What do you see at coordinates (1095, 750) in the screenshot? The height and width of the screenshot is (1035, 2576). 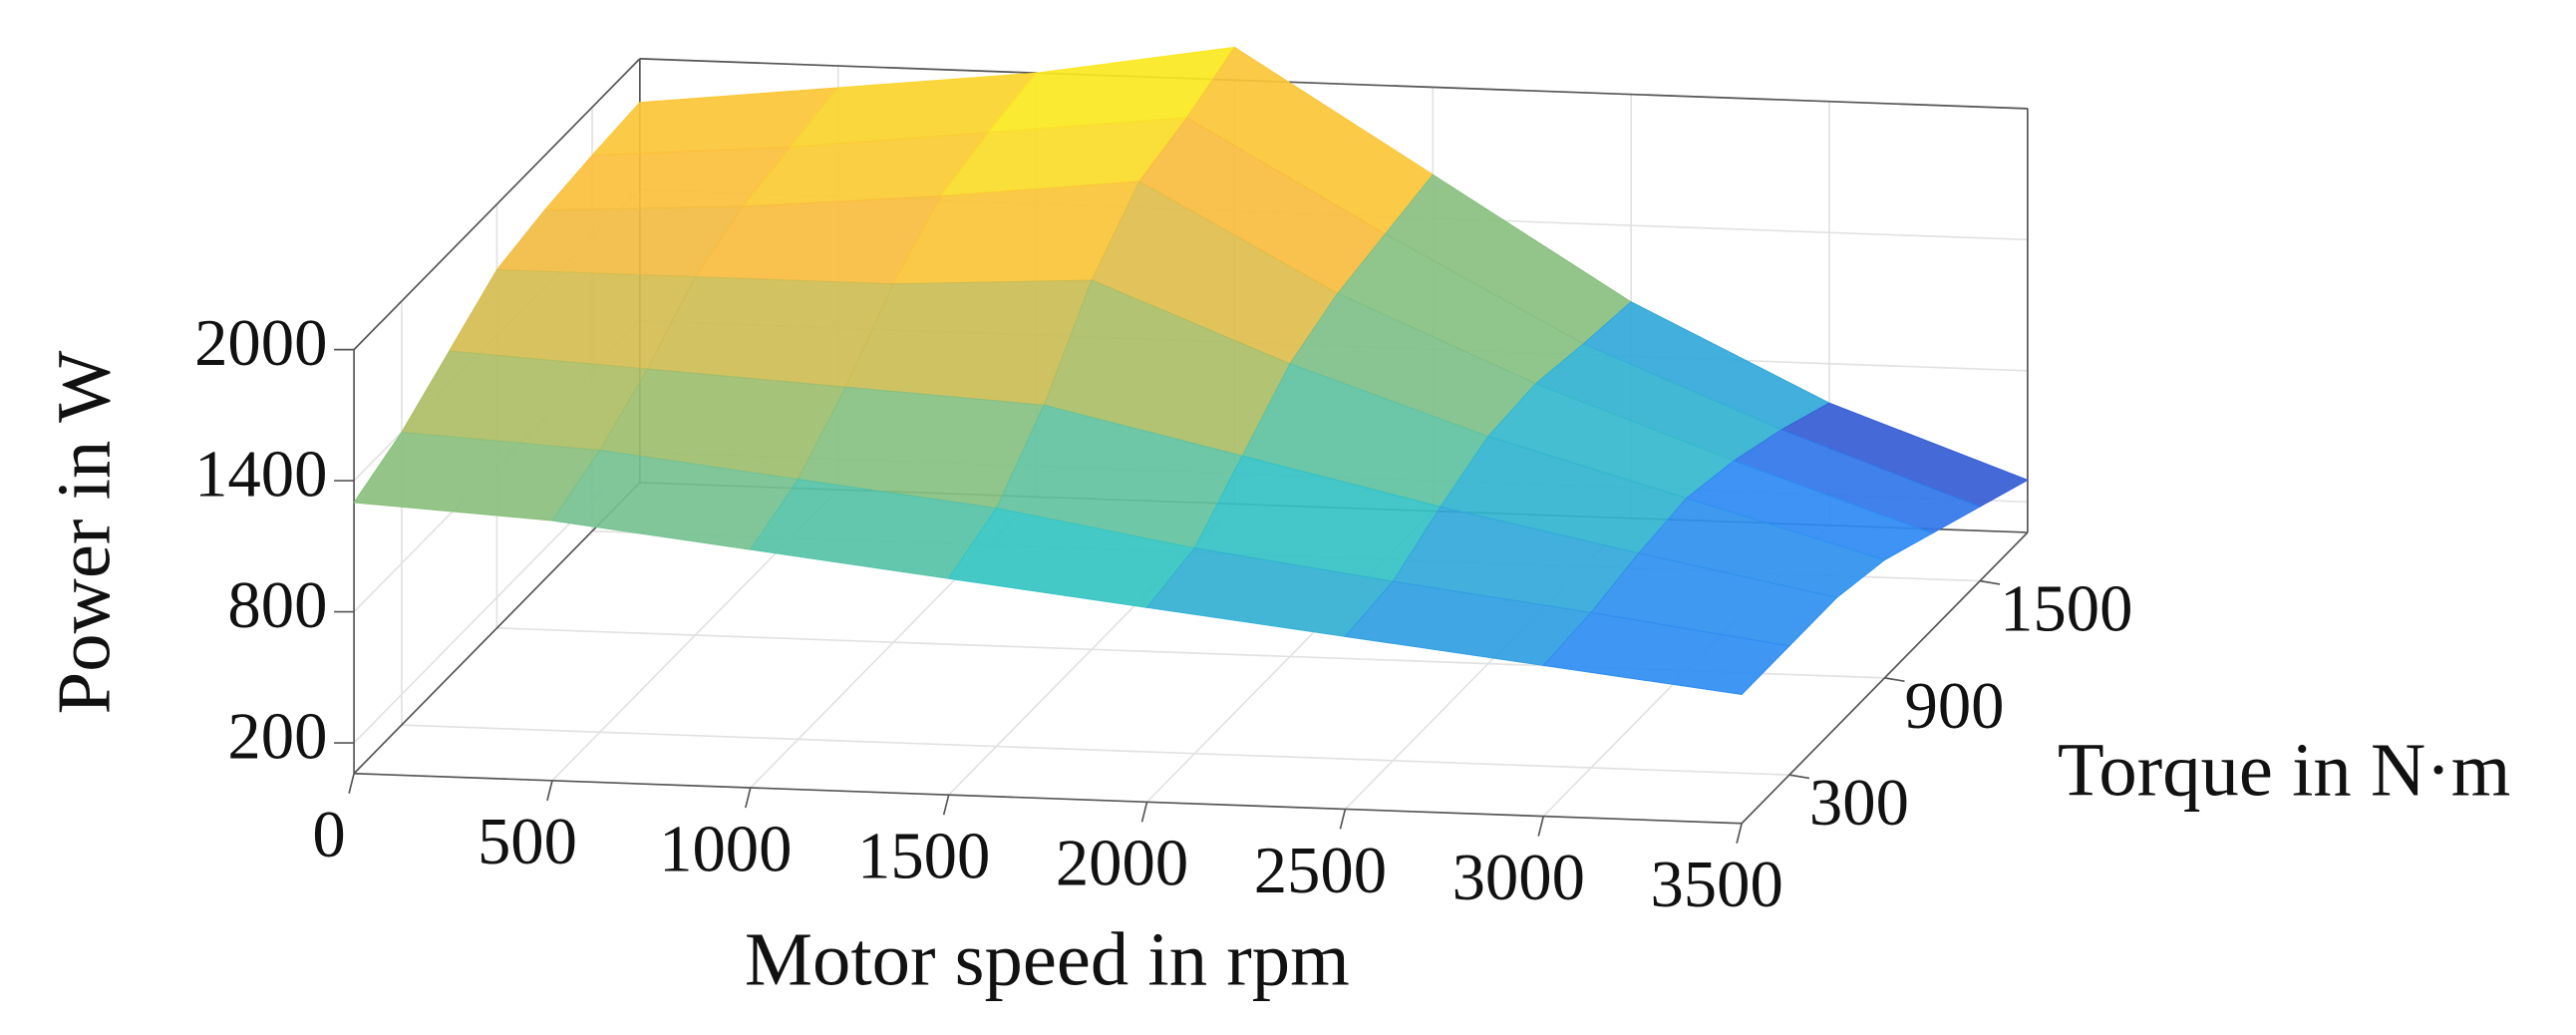 I see `grid-line` at bounding box center [1095, 750].